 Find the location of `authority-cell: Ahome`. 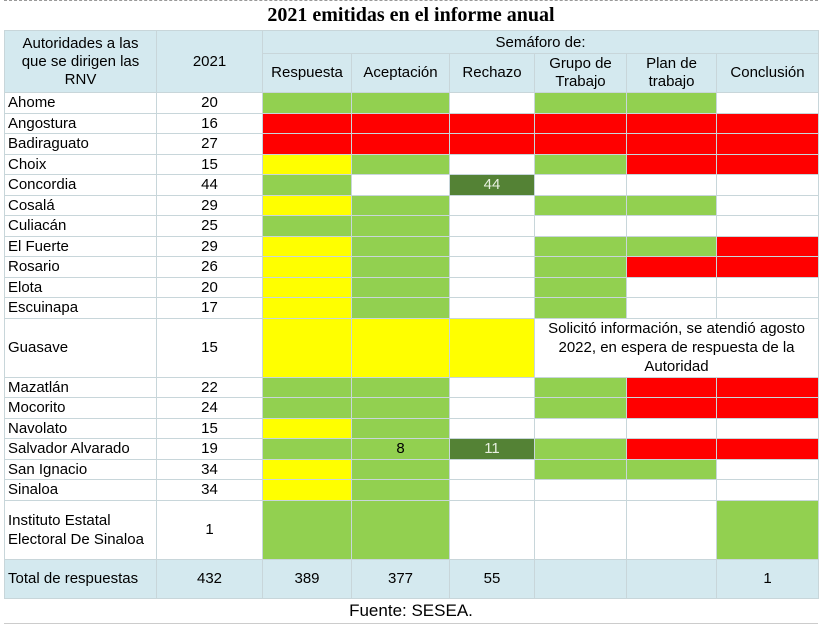

authority-cell: Ahome is located at coordinates (80, 103).